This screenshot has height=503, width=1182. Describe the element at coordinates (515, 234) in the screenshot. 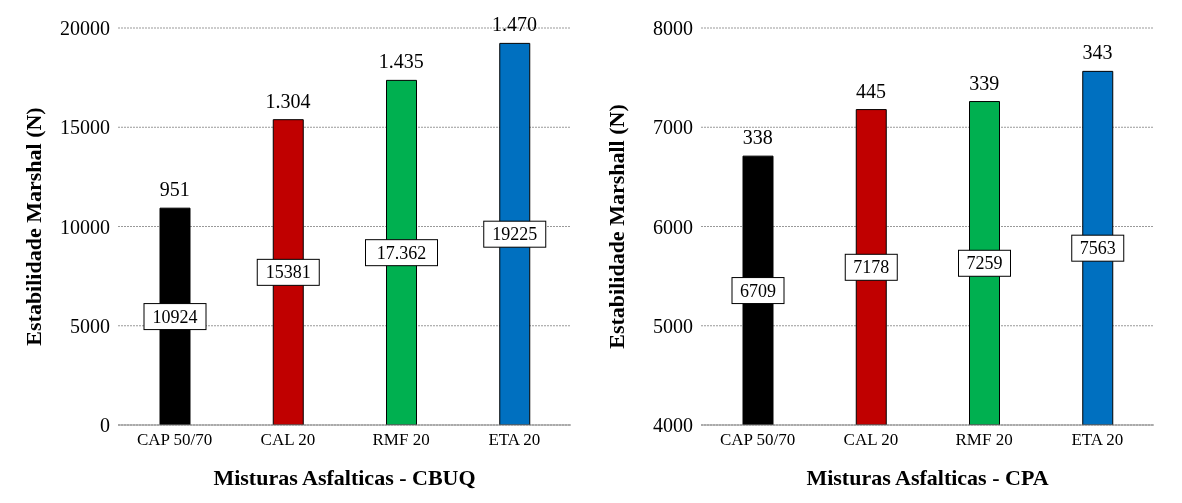

I see `data-label: 19225` at that location.